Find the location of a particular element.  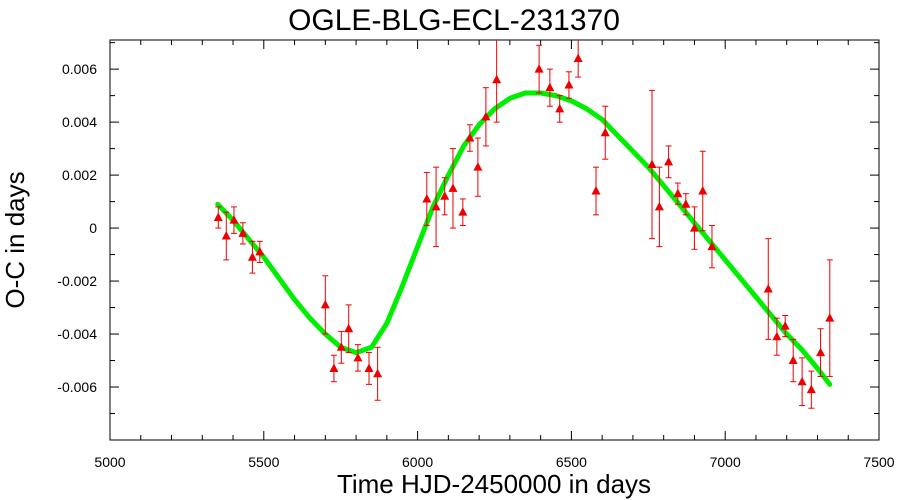

x-tick-label: 6000 is located at coordinates (417, 462).